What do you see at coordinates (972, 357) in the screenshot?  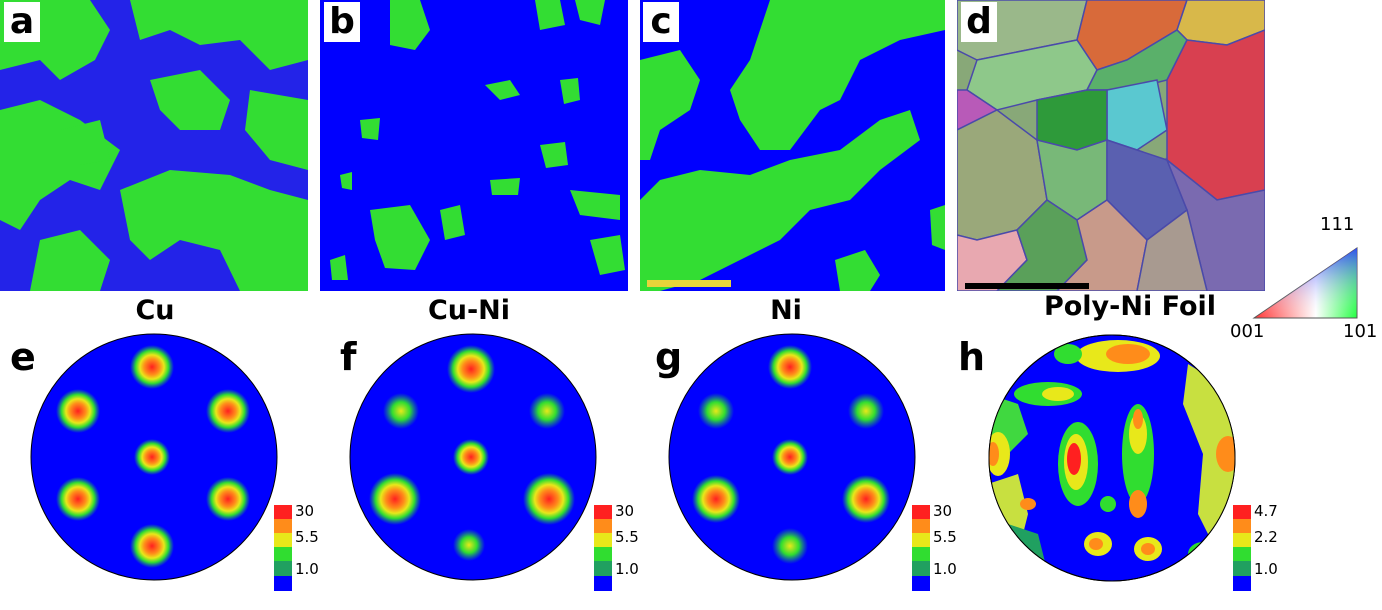 I see `panel-label-h: h` at bounding box center [972, 357].